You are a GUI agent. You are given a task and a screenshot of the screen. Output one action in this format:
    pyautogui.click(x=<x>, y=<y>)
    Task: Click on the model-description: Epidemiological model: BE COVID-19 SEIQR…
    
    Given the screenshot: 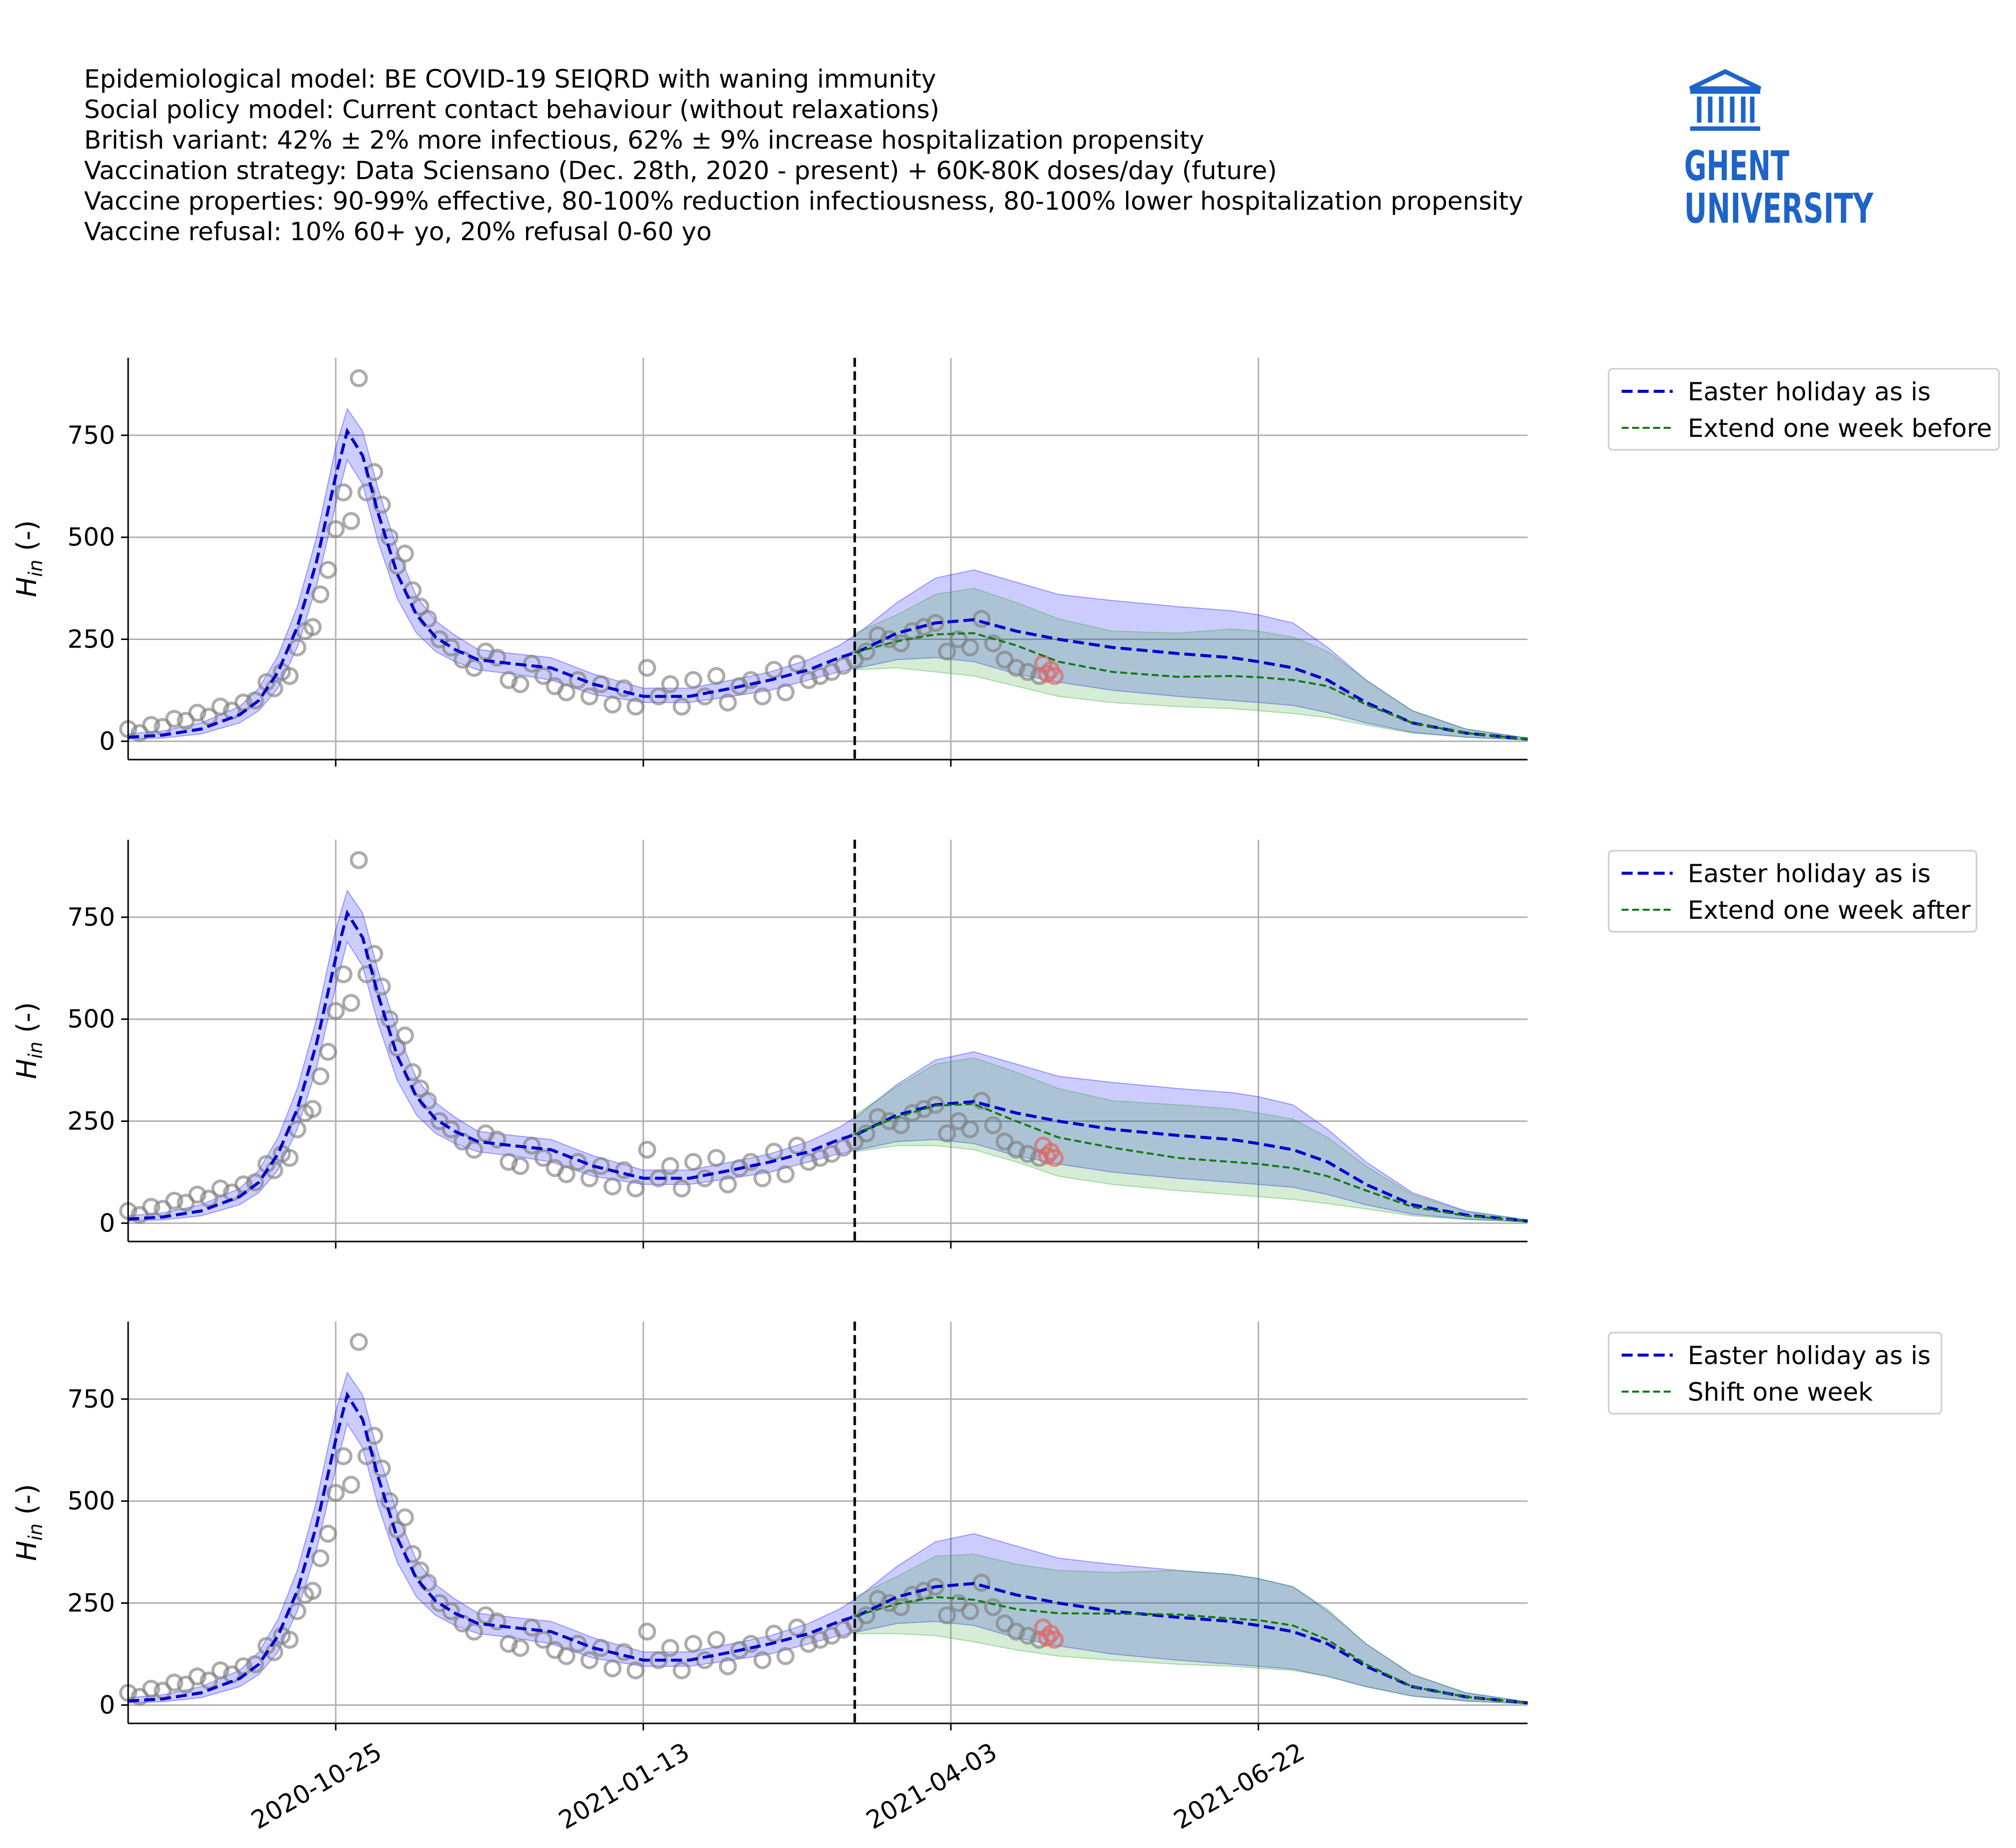 What is the action you would take?
    pyautogui.click(x=804, y=155)
    